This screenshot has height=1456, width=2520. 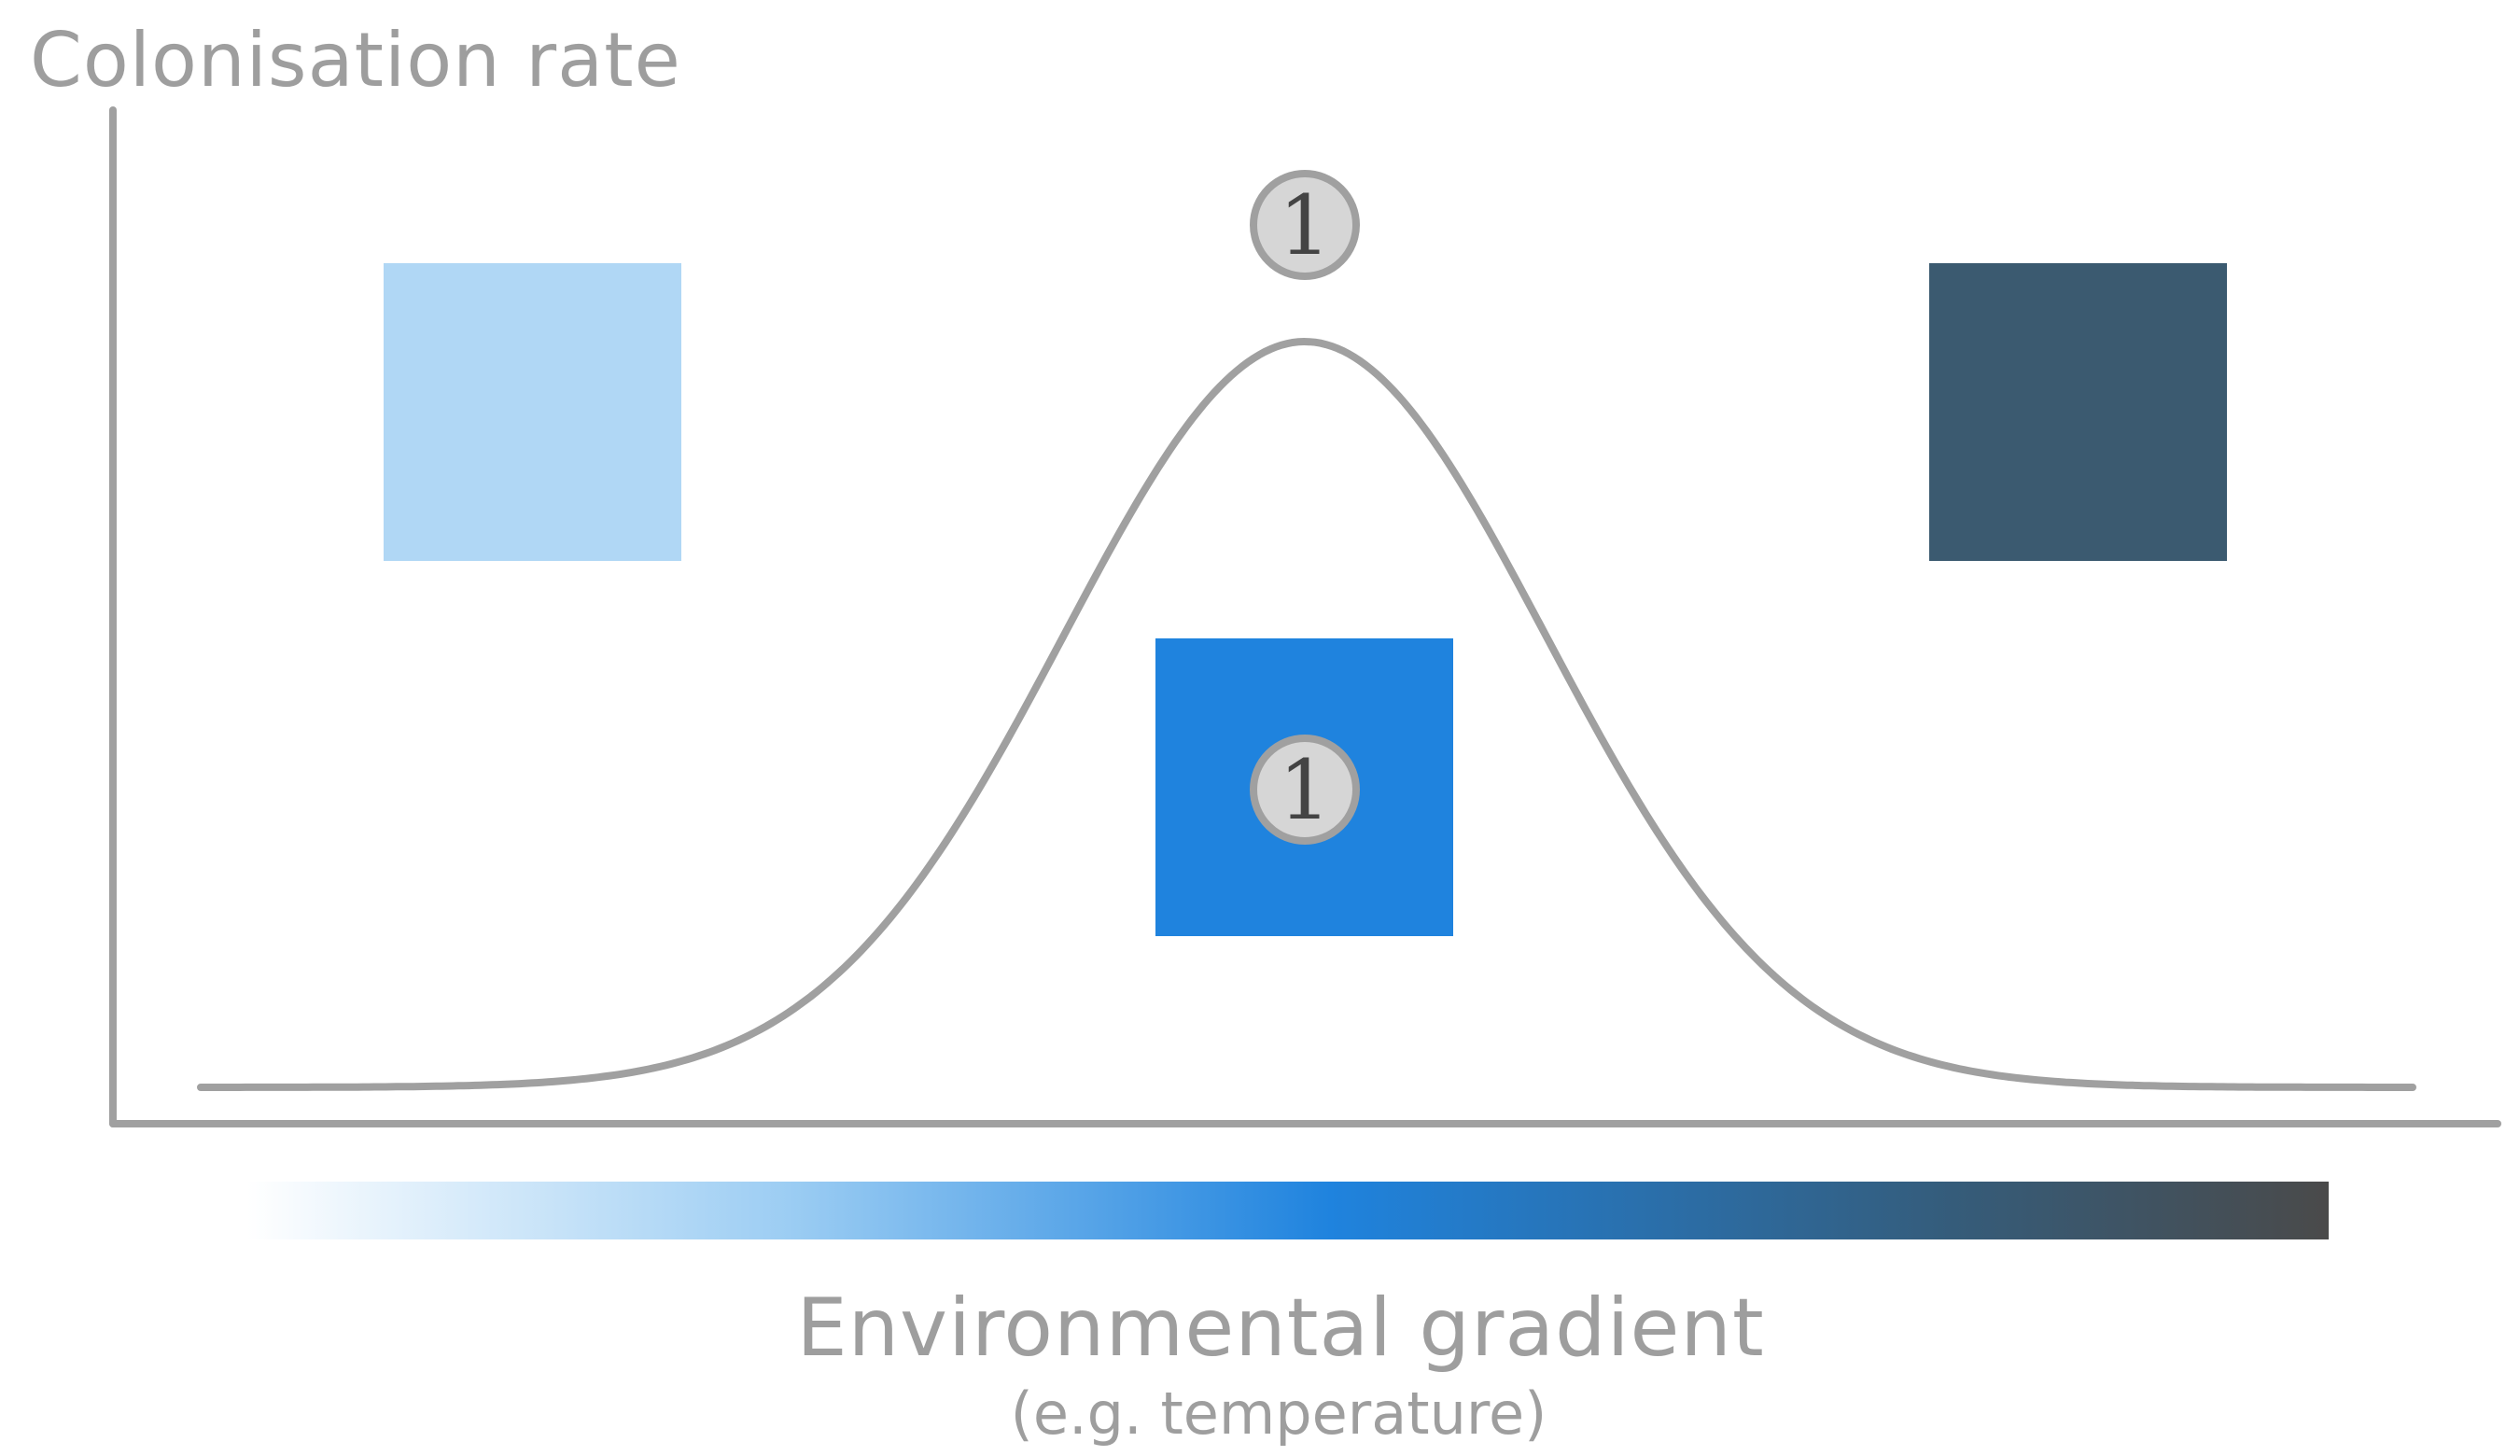 I want to click on peak-marker-circle, so click(x=1305, y=225).